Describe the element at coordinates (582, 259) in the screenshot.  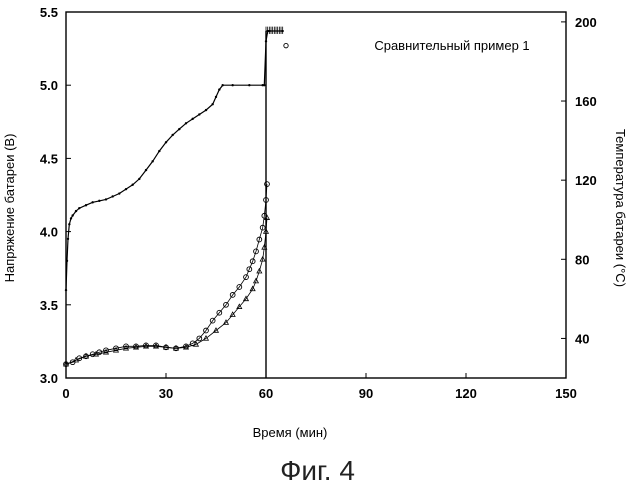
I see `y-right-tick-label: 80` at that location.